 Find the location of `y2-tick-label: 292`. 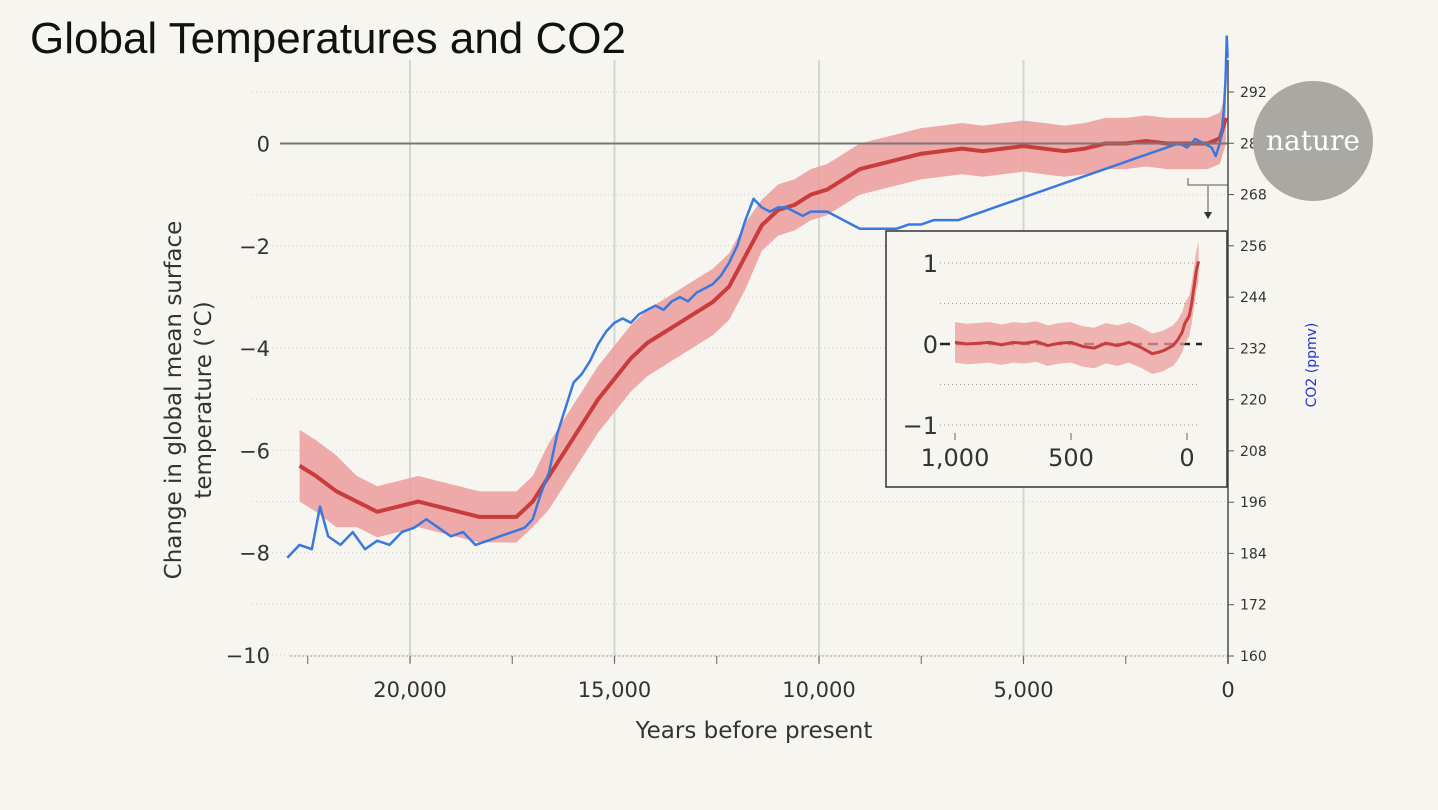

y2-tick-label: 292 is located at coordinates (1253, 93).